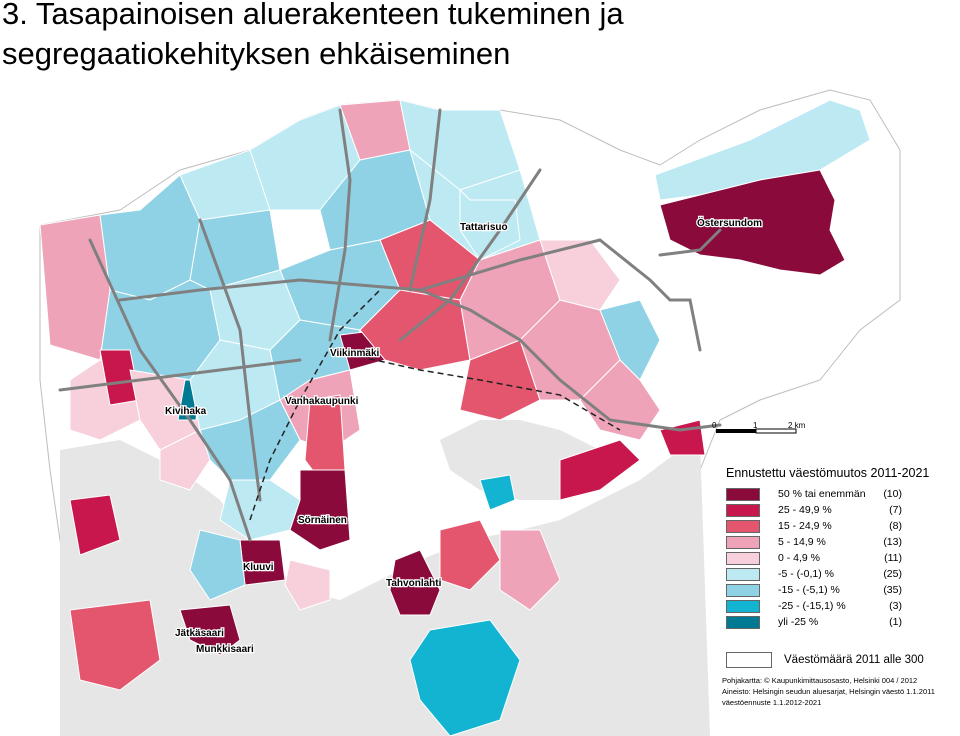 This screenshot has height=736, width=960. Describe the element at coordinates (809, 590) in the screenshot. I see `legend-label: -15 - (-5,1) %` at that location.